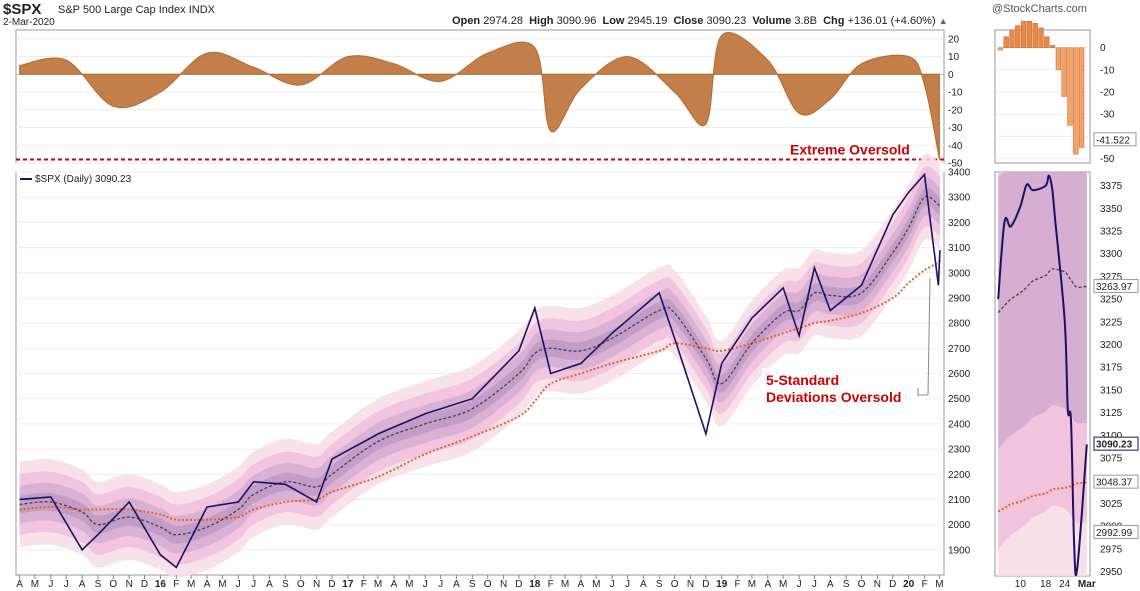  Describe the element at coordinates (1114, 483) in the screenshot. I see `price-zoom-label-ma_long: 3048.37` at that location.